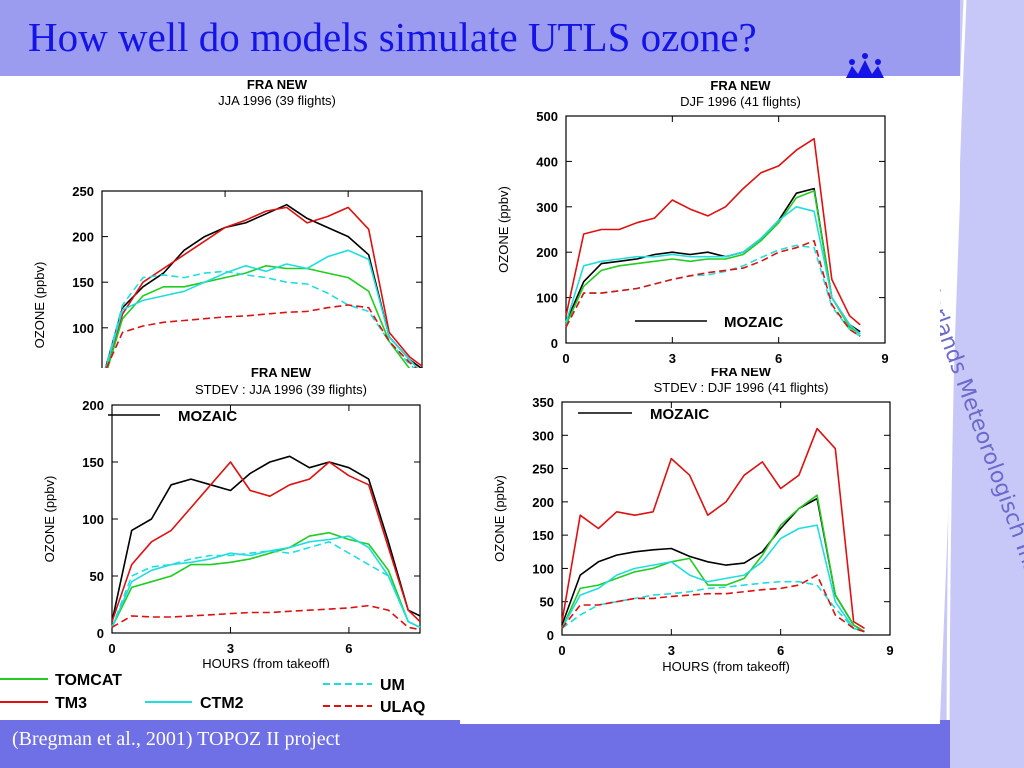 This screenshot has height=768, width=1024. I want to click on legend-label-tomcat: TOMCAT, so click(88, 680).